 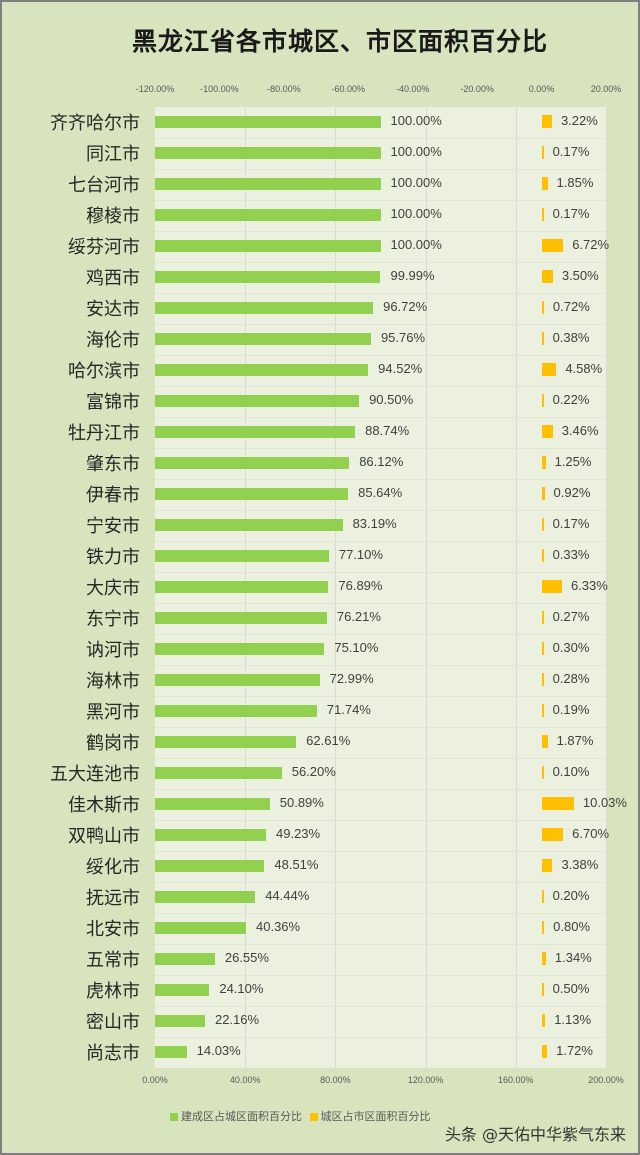 What do you see at coordinates (296, 864) in the screenshot?
I see `bar-built-up-label: 48.51%` at bounding box center [296, 864].